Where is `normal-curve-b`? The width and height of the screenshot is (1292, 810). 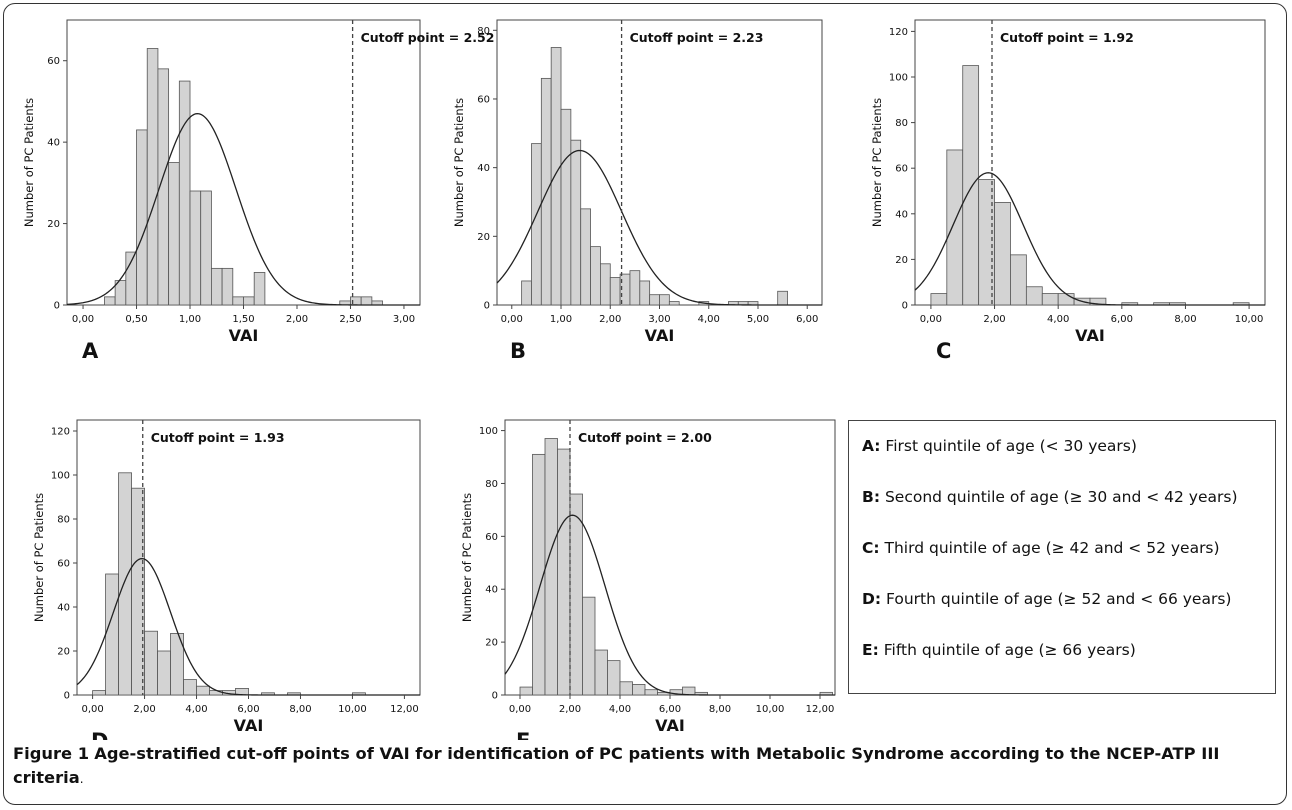 normal-curve-b is located at coordinates (659, 227).